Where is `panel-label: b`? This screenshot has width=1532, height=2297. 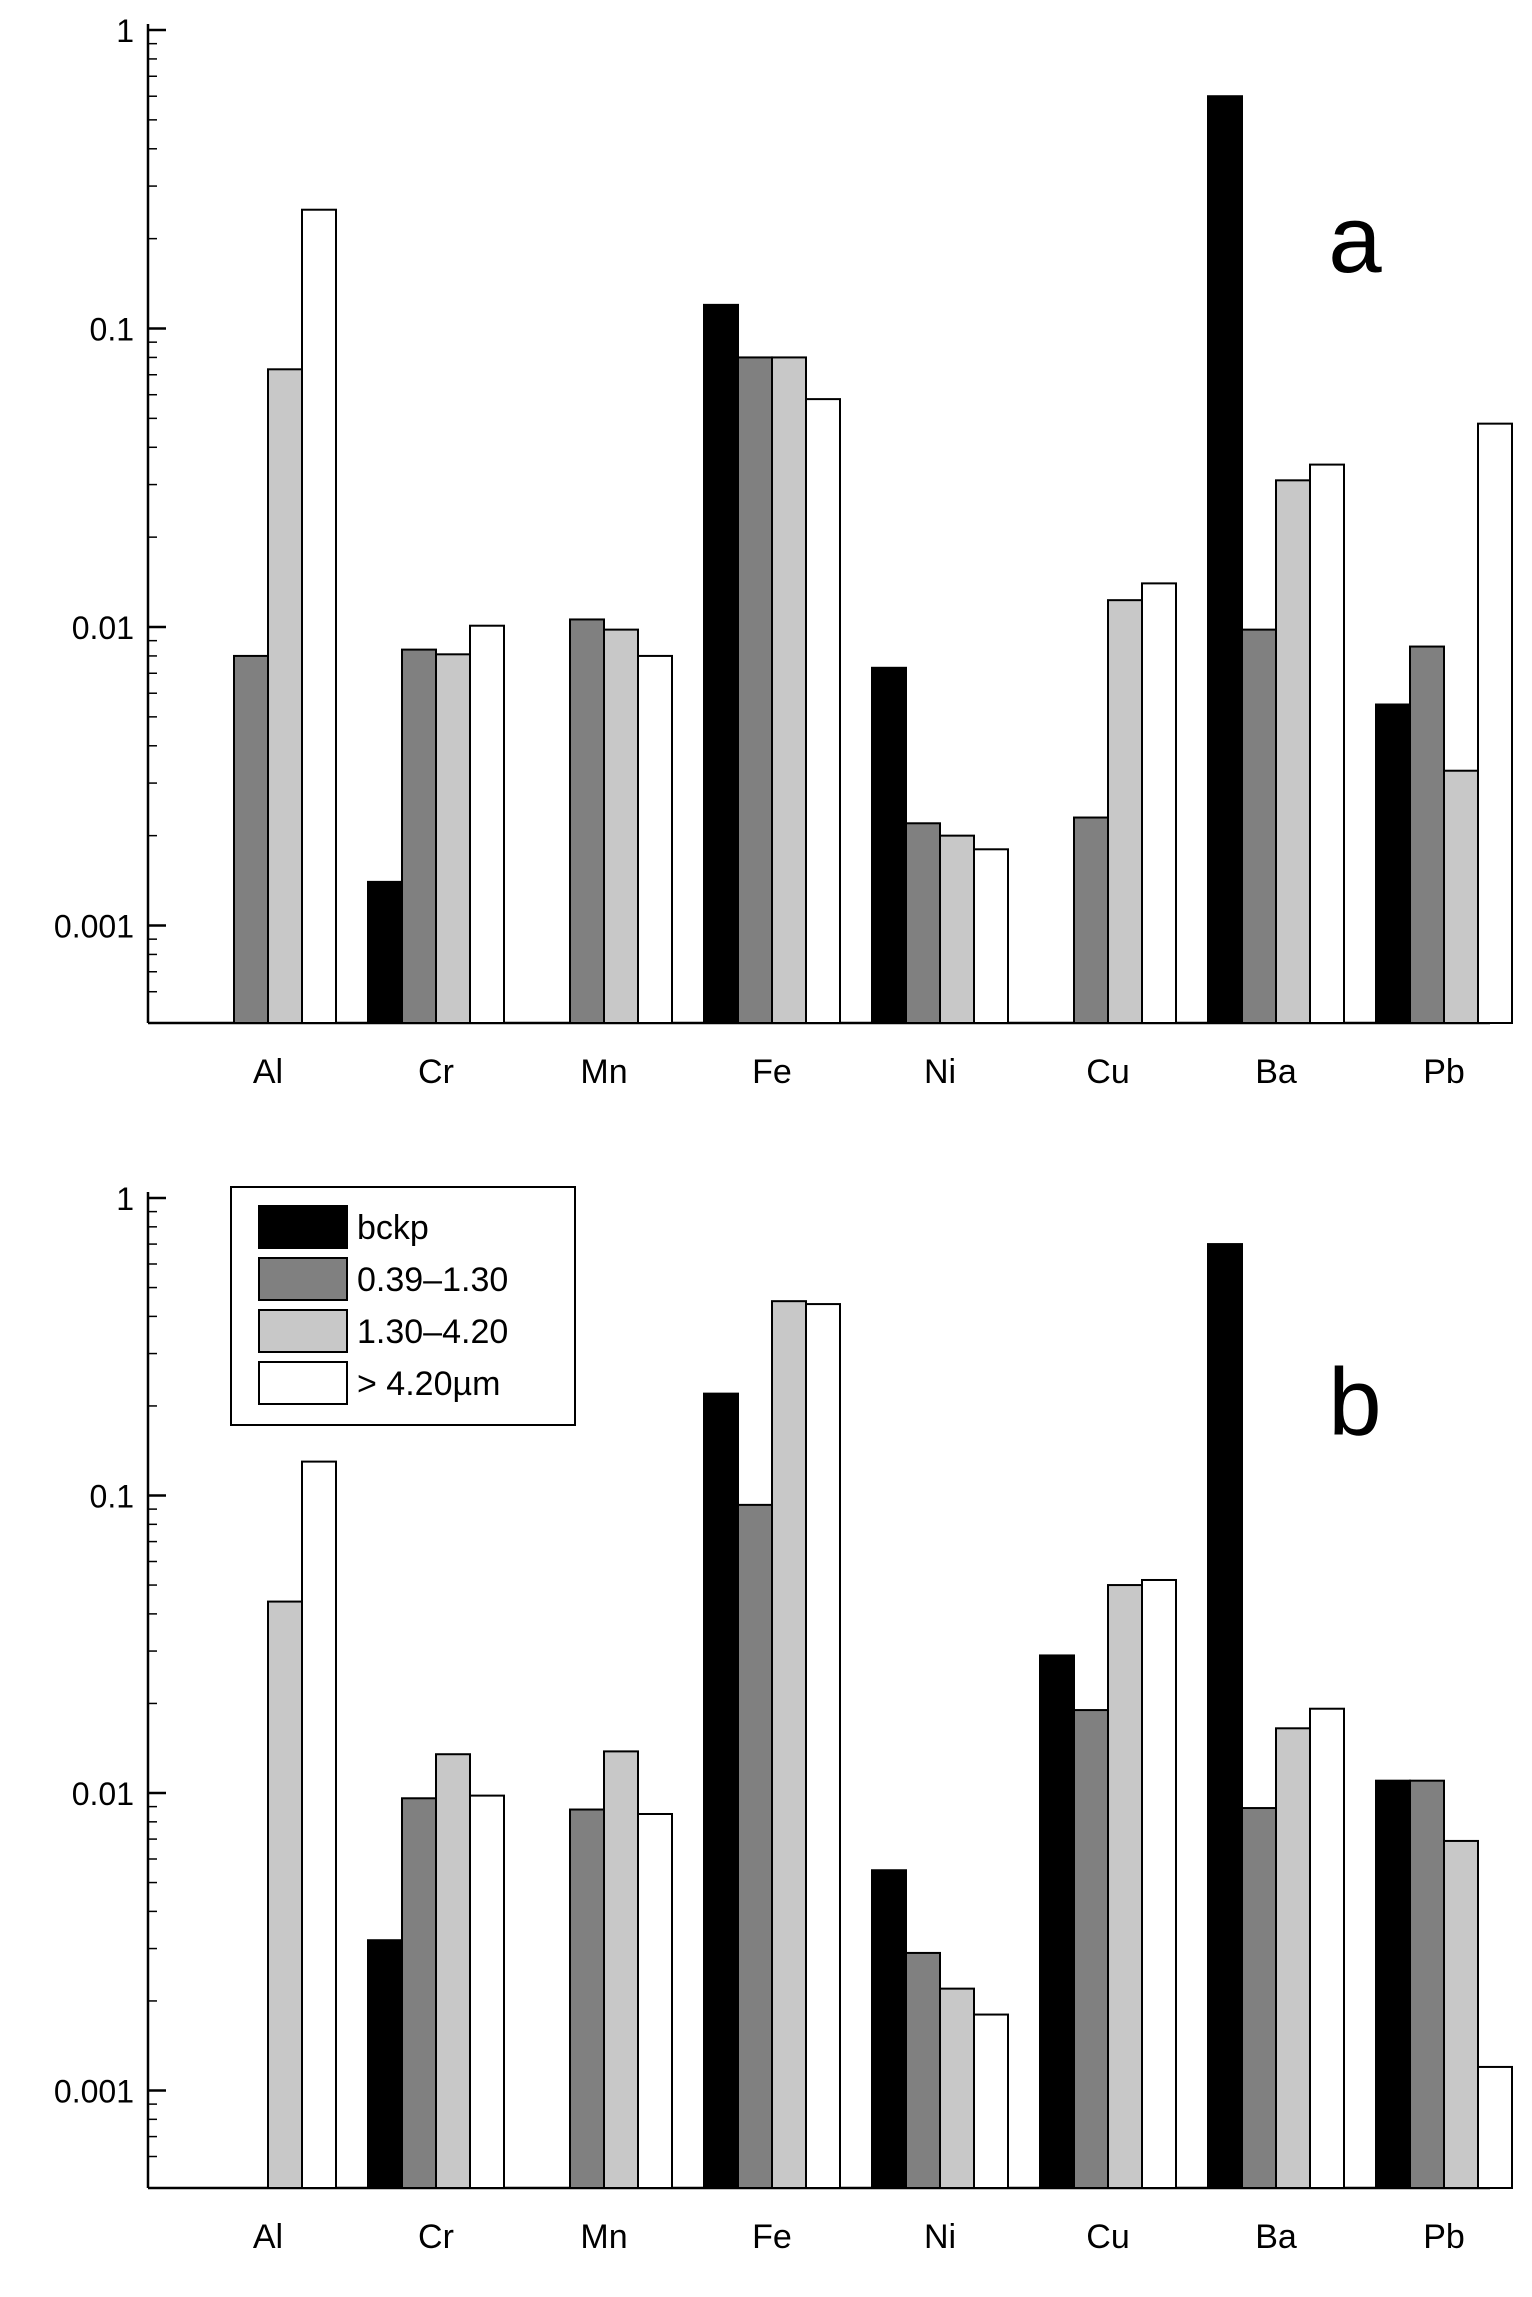
panel-label: b is located at coordinates (1354, 1402).